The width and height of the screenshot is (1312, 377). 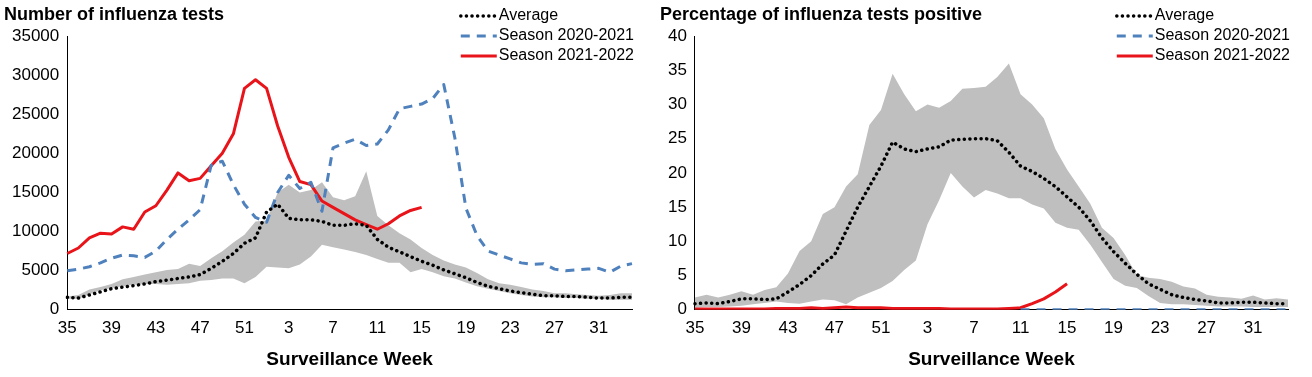 What do you see at coordinates (677, 172) in the screenshot?
I see `y-tick-label: 20` at bounding box center [677, 172].